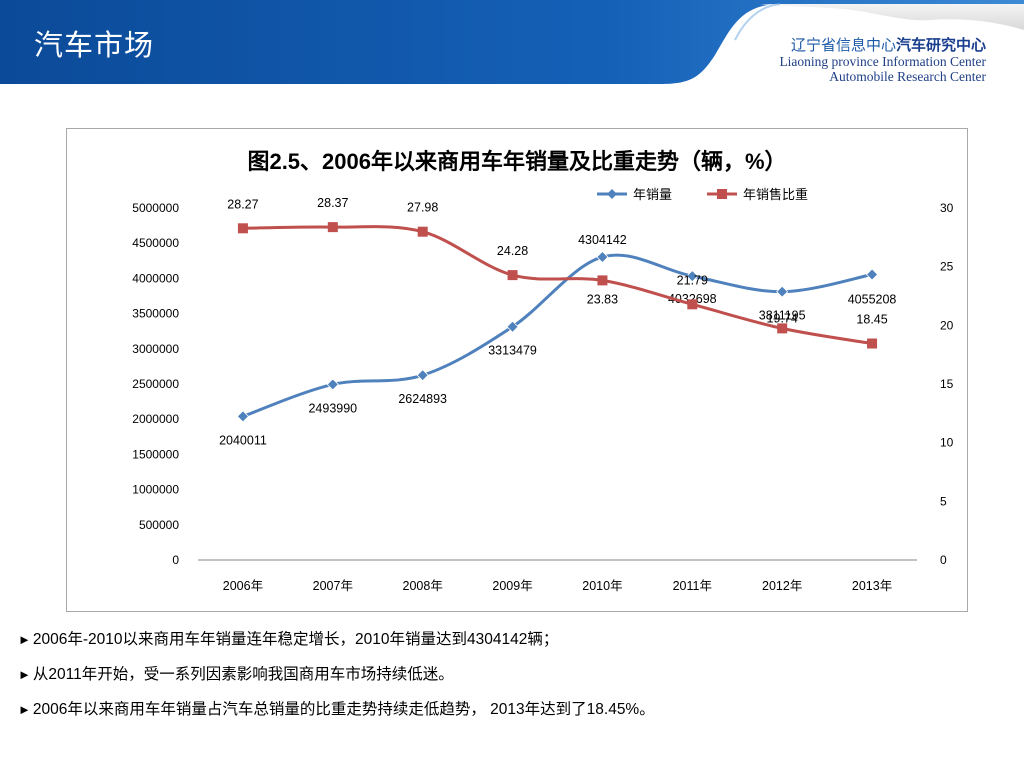 The image size is (1024, 768). Describe the element at coordinates (872, 300) in the screenshot. I see `data-label: 4055208` at that location.